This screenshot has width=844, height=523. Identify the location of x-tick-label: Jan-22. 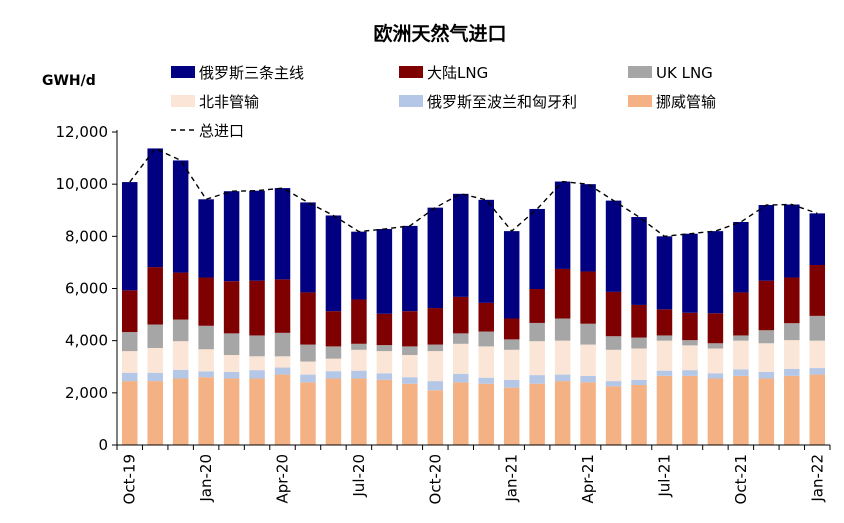
(817, 478).